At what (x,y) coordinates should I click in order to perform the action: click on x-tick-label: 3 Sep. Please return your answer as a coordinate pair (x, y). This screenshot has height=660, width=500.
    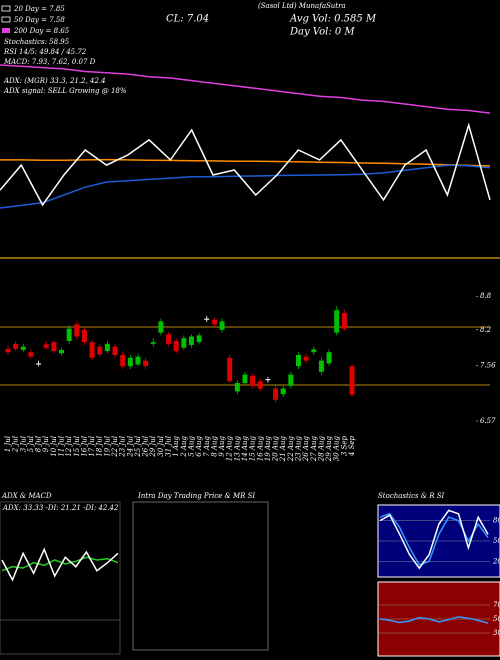
    Looking at the image, I should click on (344, 445).